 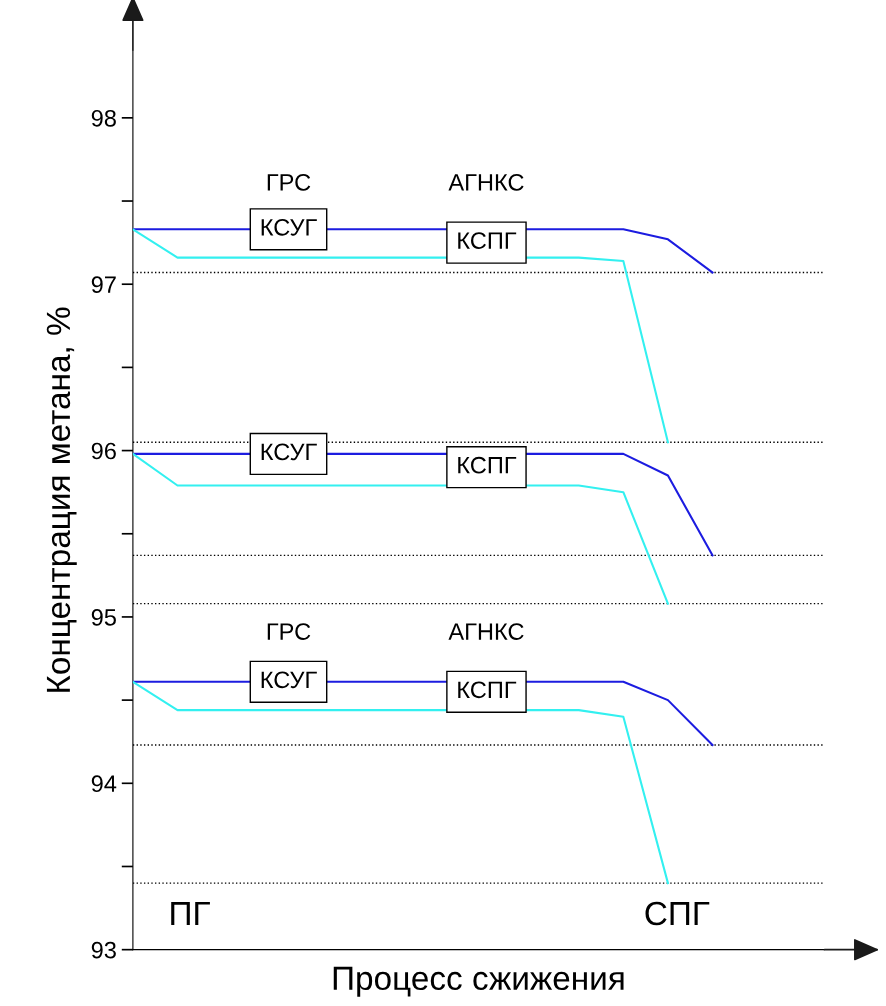 I want to click on y-axis-title: Концентрация метана, %, so click(x=61, y=499).